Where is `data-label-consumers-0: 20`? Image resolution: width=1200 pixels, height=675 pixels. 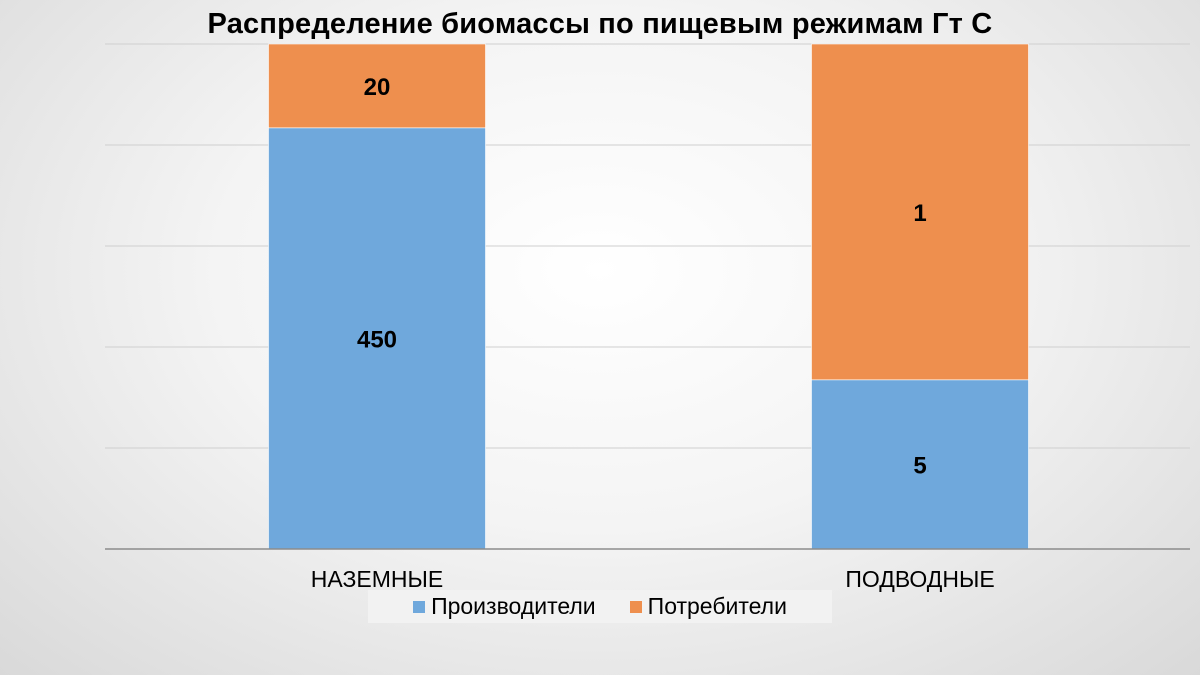 data-label-consumers-0: 20 is located at coordinates (377, 87).